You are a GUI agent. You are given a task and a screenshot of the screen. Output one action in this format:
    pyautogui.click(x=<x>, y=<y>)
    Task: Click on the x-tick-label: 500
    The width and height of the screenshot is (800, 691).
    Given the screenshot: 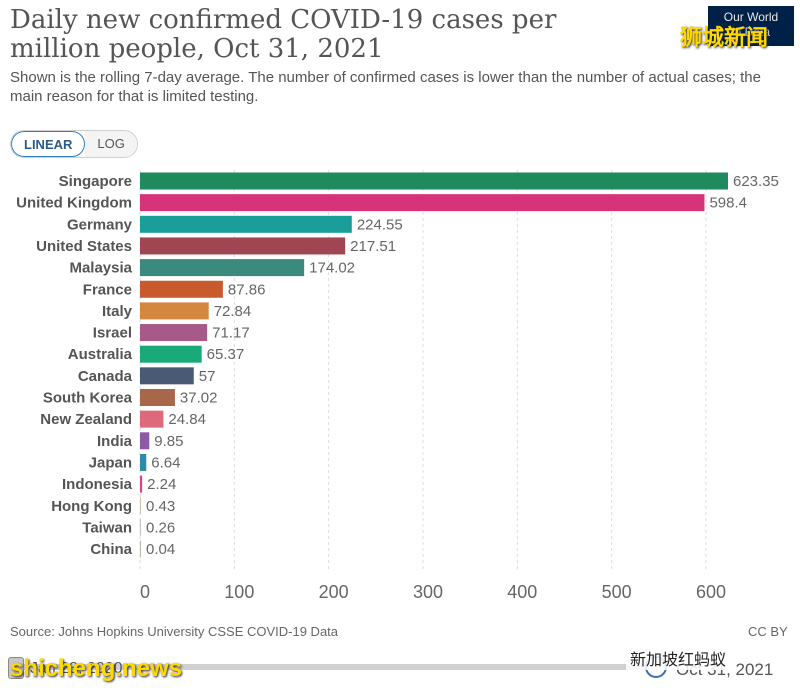 What is the action you would take?
    pyautogui.click(x=617, y=592)
    